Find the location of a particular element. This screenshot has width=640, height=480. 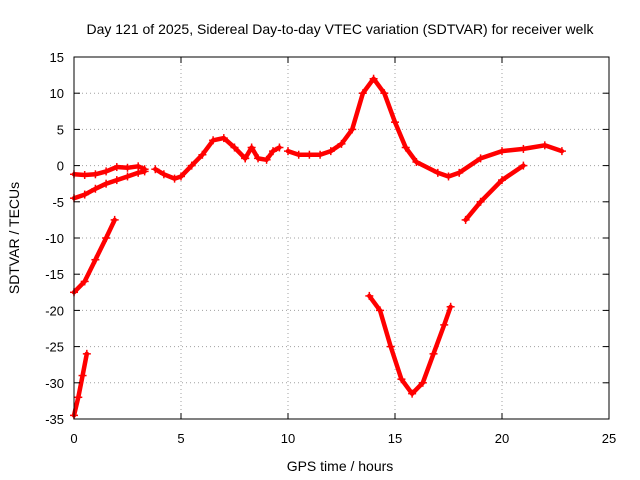

y-tick-label: -20 is located at coordinates (54, 310).